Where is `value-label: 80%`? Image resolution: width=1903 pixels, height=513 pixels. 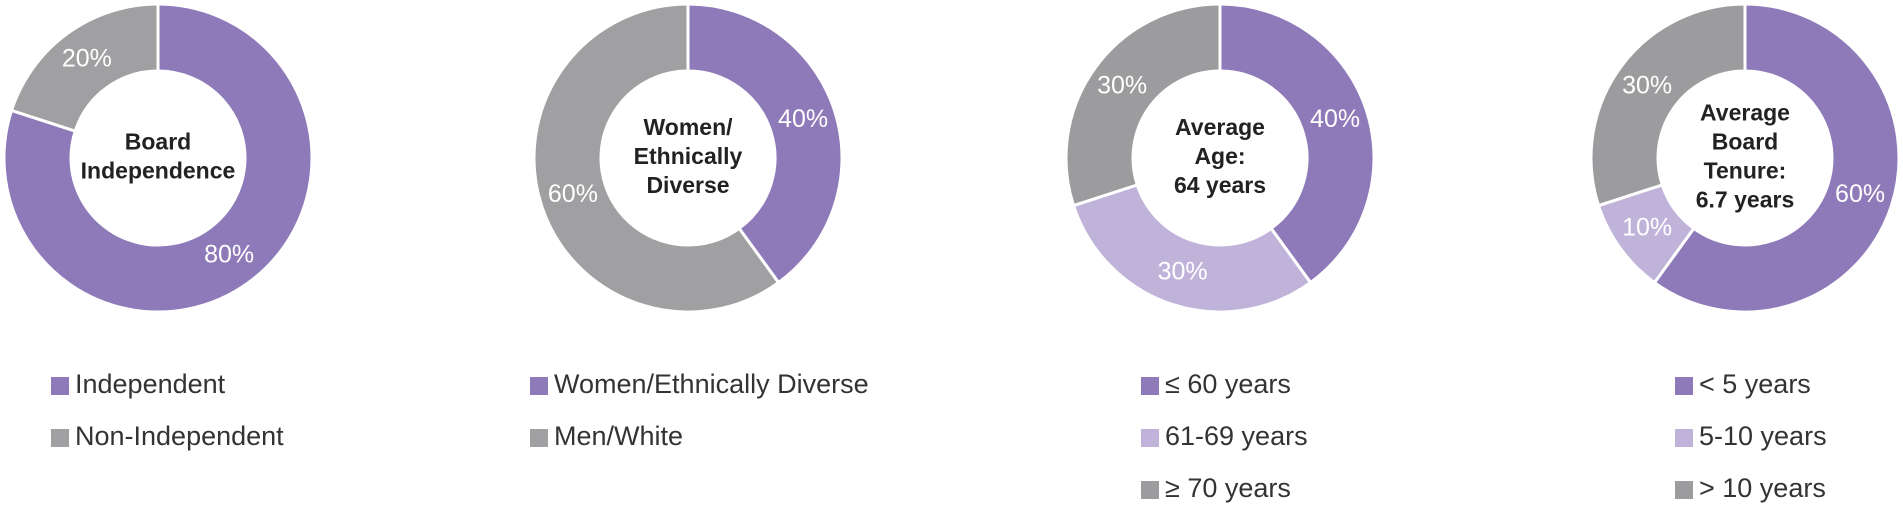
value-label: 80% is located at coordinates (229, 255).